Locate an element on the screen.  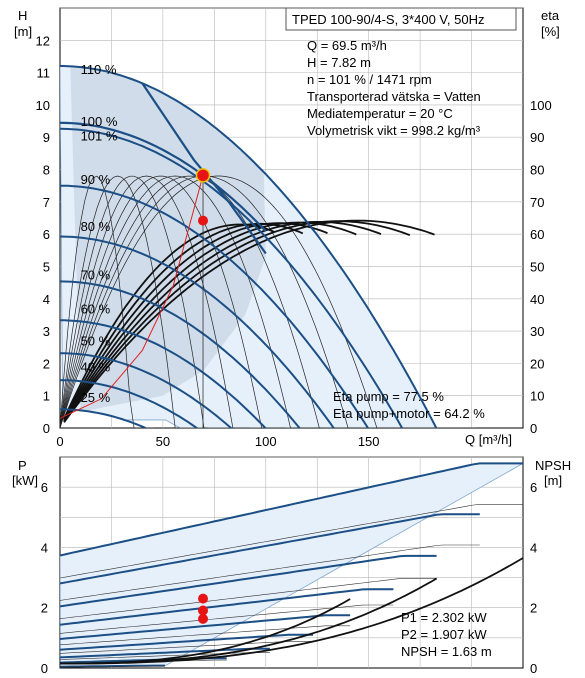
flow-tick-label: 150 is located at coordinates (369, 441).